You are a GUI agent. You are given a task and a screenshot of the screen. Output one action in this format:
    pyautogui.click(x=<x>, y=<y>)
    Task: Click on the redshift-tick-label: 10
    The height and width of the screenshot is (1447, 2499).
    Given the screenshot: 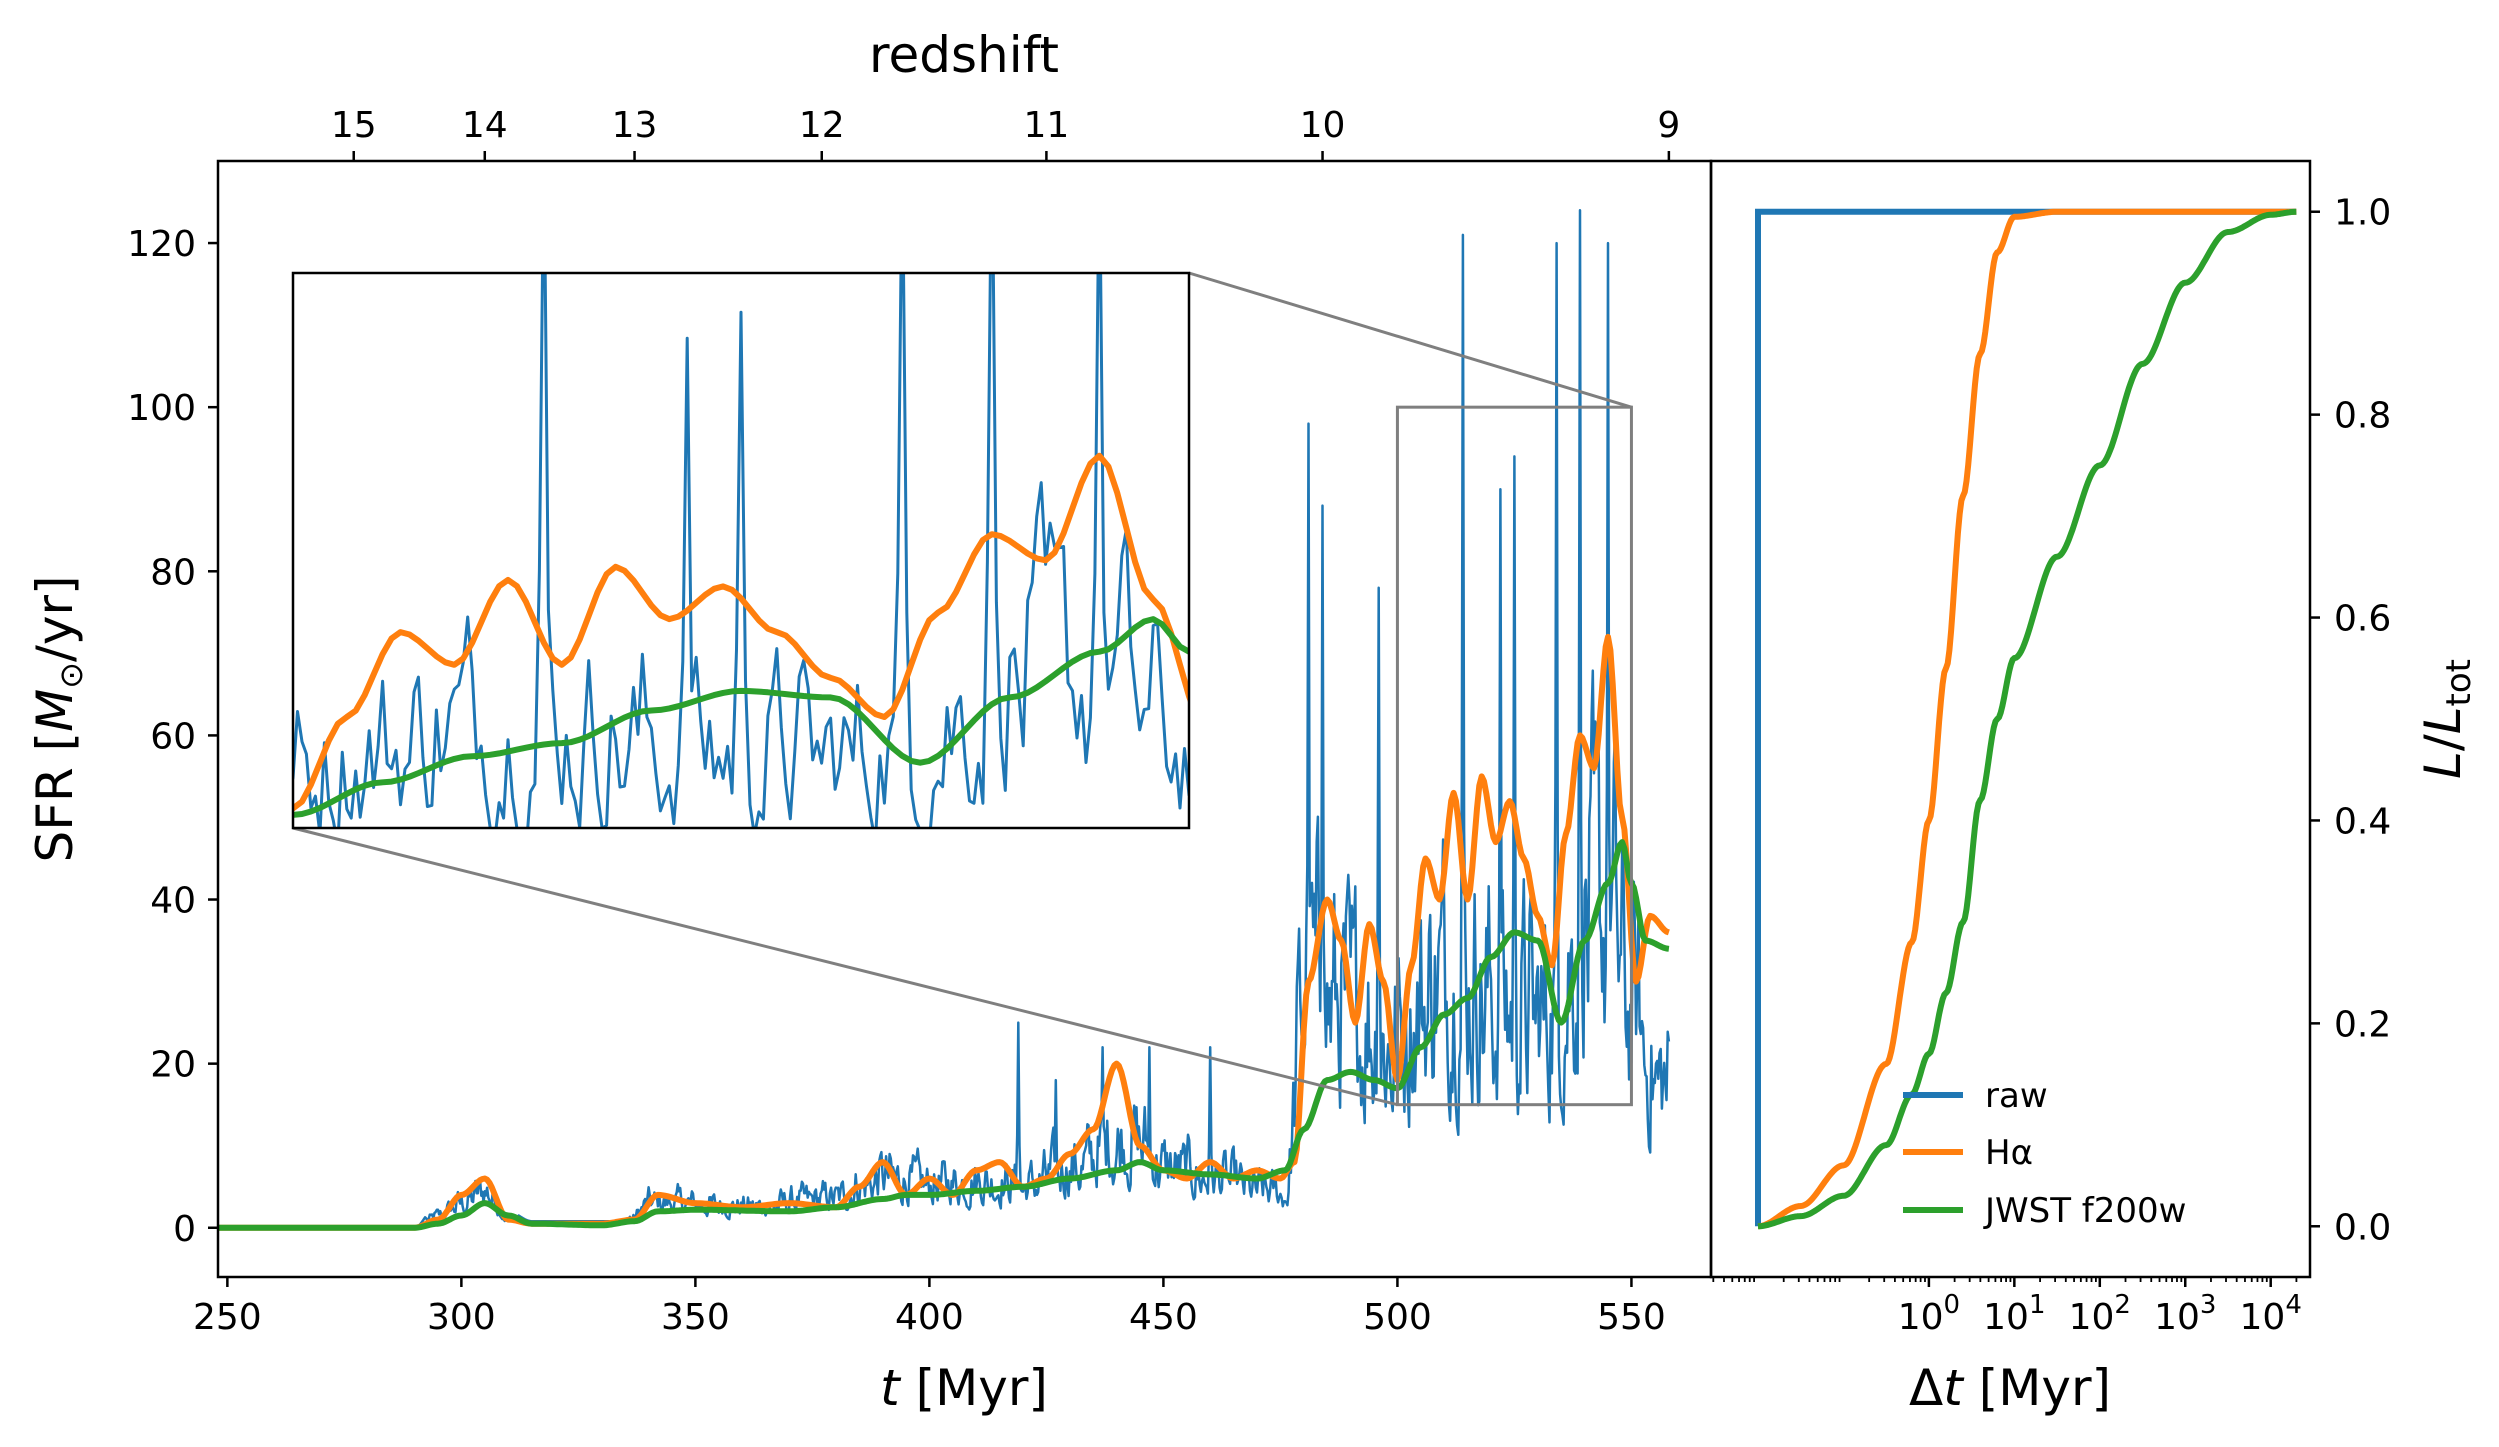 What is the action you would take?
    pyautogui.click(x=1323, y=125)
    